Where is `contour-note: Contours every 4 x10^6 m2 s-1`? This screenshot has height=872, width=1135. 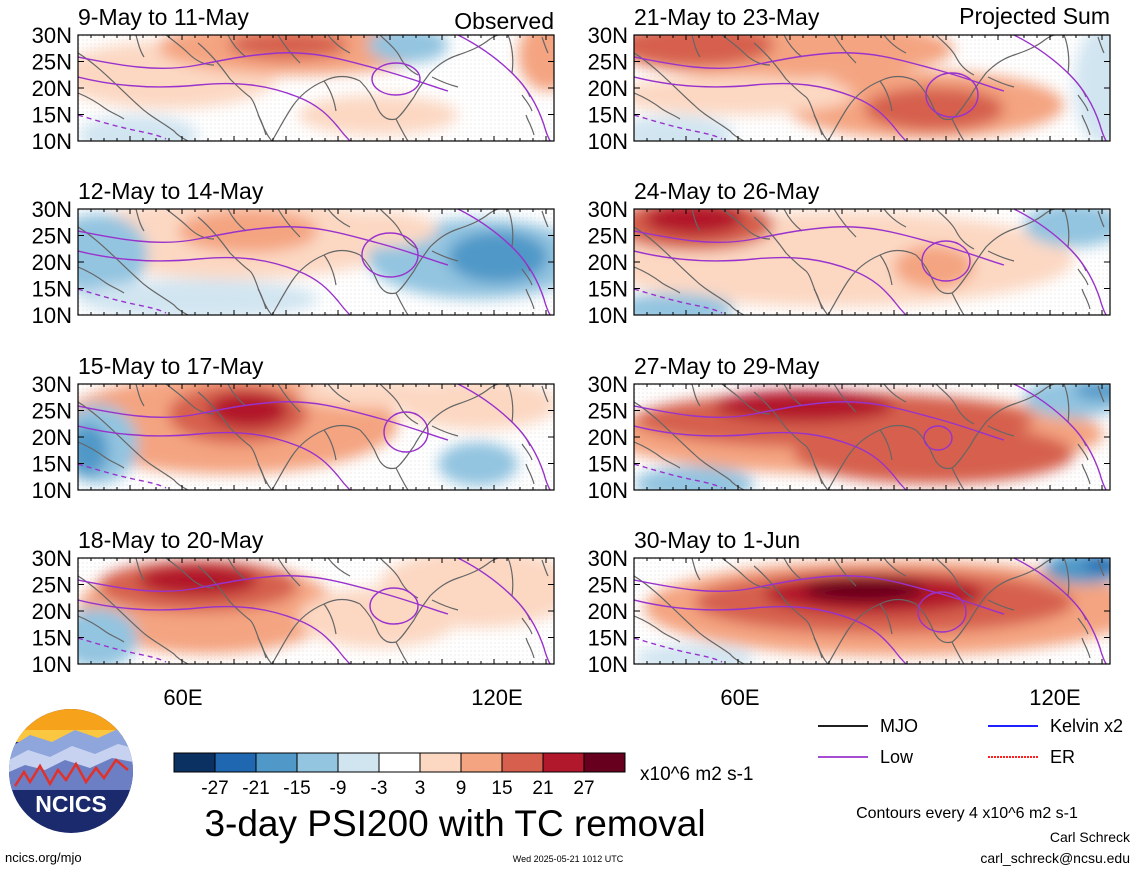
contour-note: Contours every 4 x10^6 m2 s-1 is located at coordinates (967, 813).